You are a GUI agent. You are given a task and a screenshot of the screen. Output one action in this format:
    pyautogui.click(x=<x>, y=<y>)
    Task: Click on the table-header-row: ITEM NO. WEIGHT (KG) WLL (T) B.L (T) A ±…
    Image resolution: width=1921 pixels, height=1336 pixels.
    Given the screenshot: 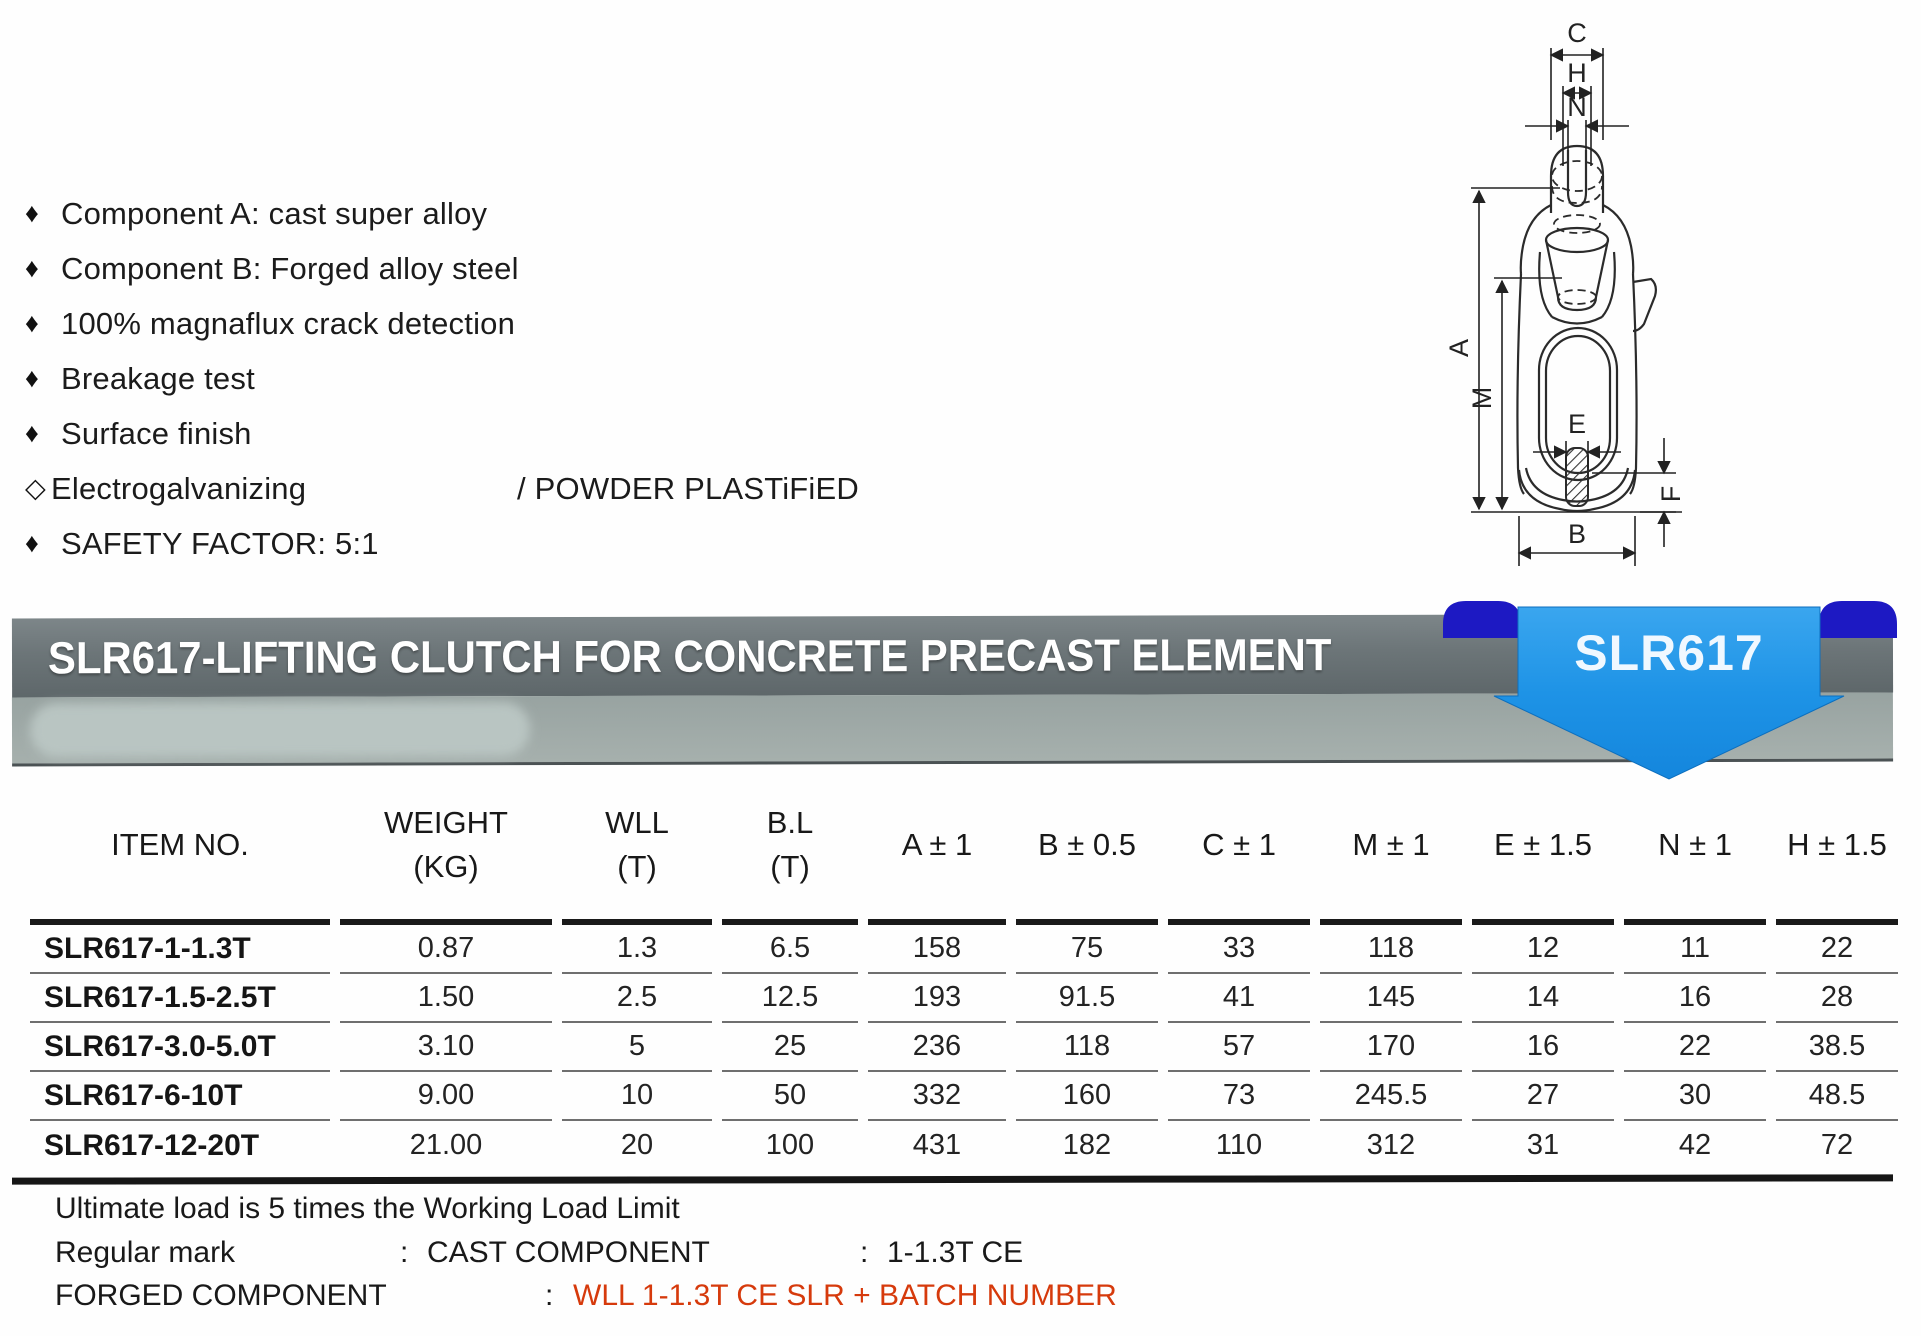 What is the action you would take?
    pyautogui.click(x=964, y=847)
    